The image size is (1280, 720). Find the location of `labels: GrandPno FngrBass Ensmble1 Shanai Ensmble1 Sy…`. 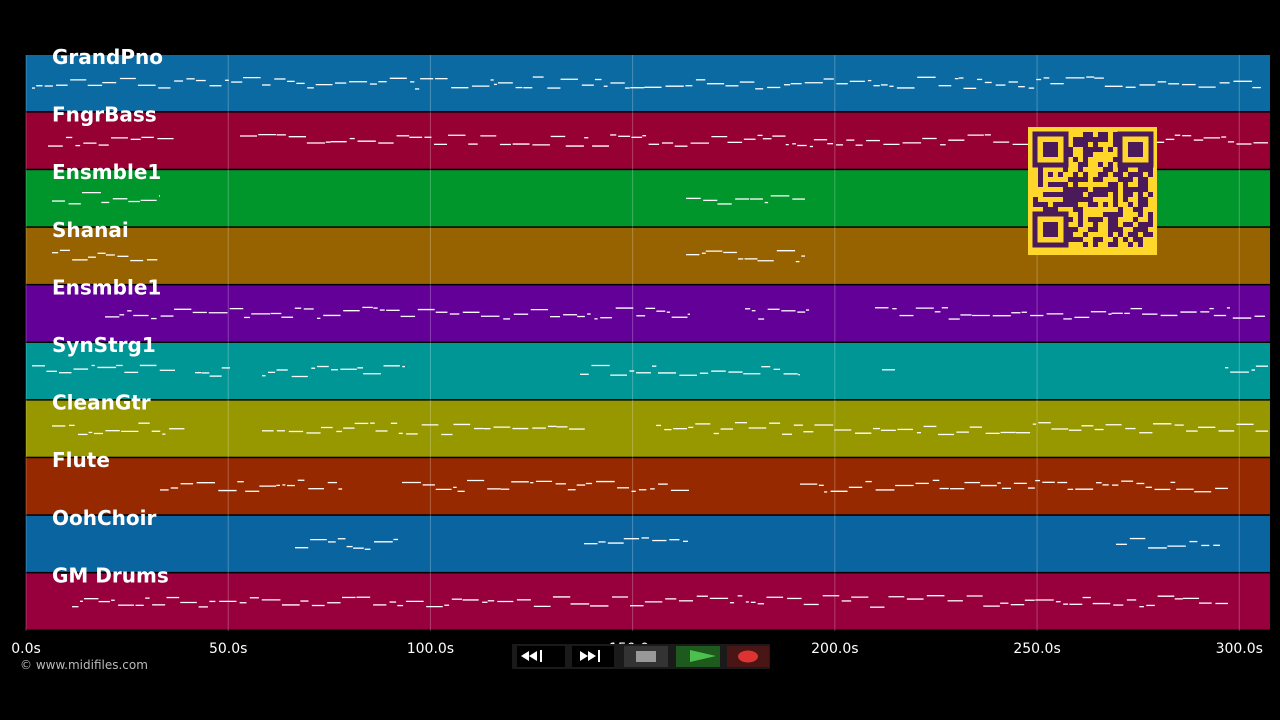

labels: GrandPno FngrBass Ensmble1 Shanai Ensmble1 Sy… is located at coordinates (110, 316).